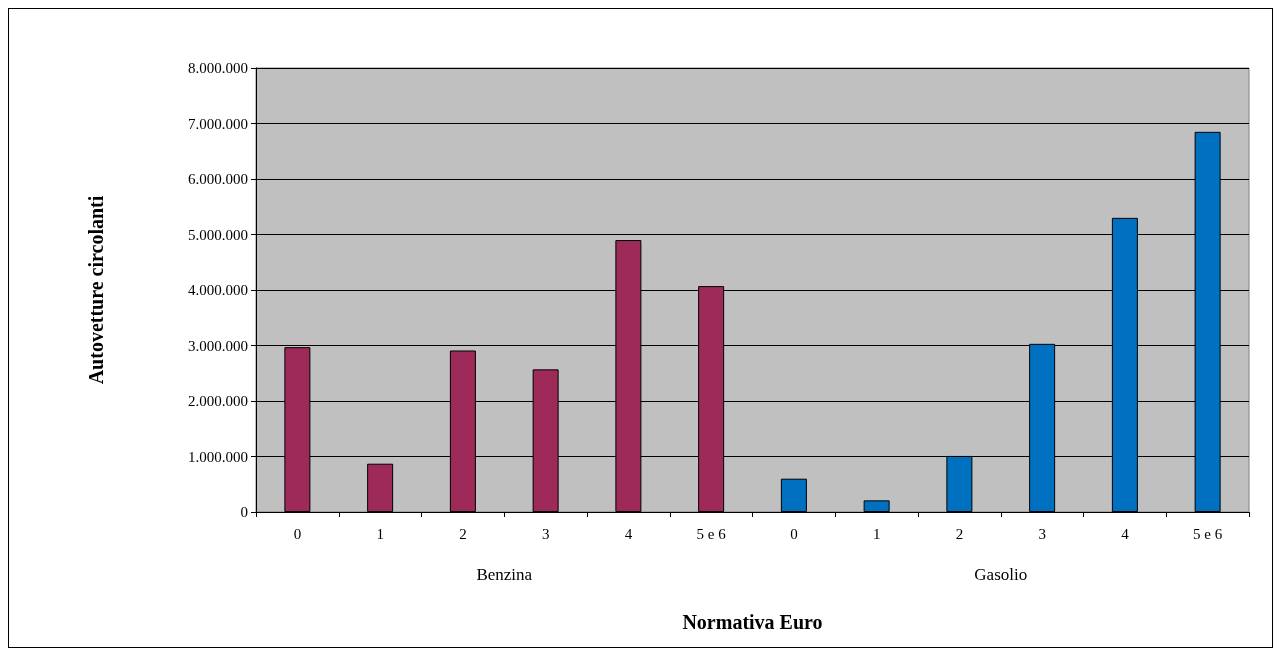 The image size is (1281, 664). I want to click on text: Gasolio, so click(1001, 574).